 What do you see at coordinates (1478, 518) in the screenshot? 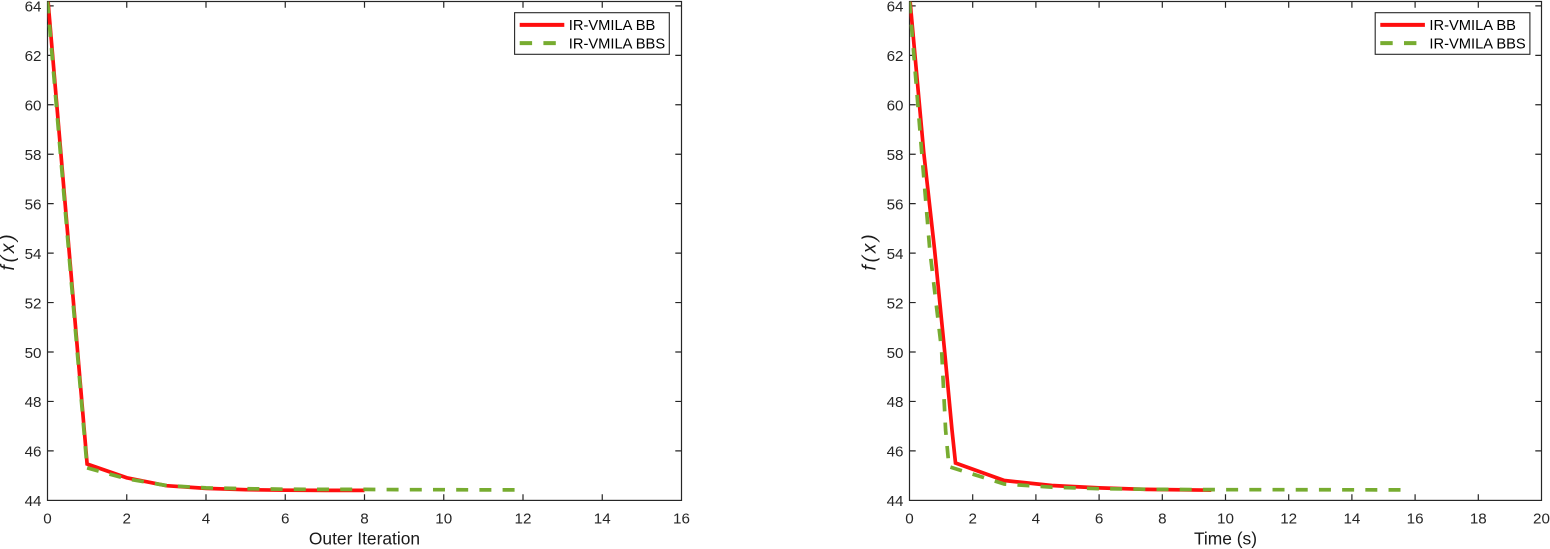
I see `svg-text: 18` at bounding box center [1478, 518].